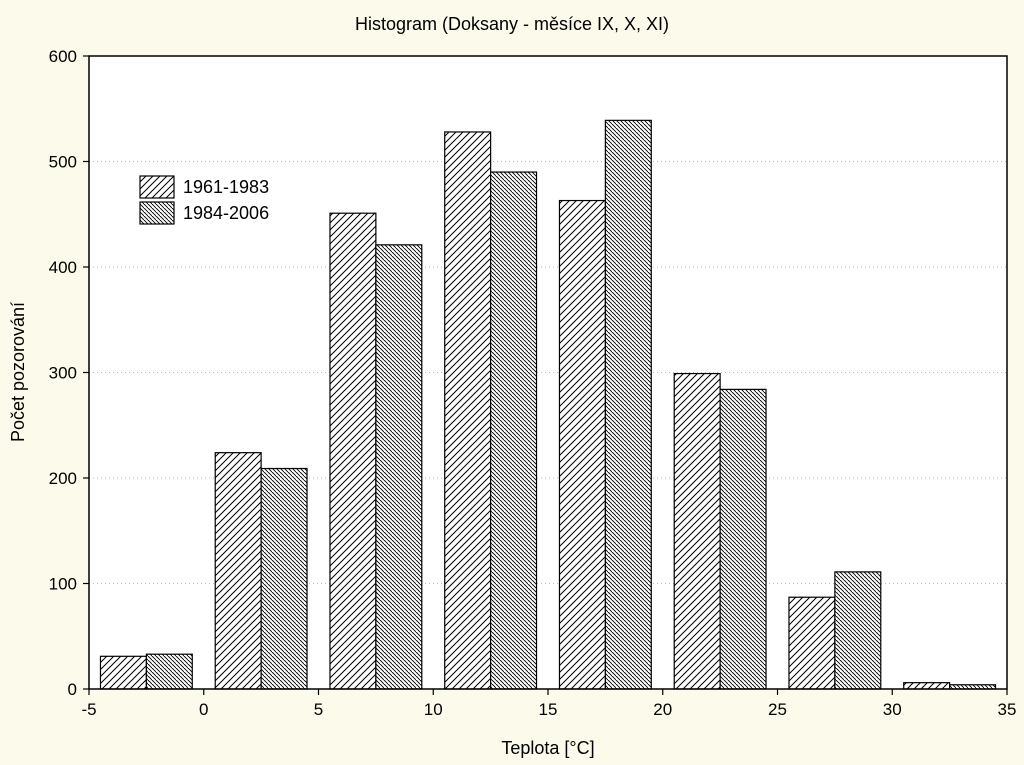 This screenshot has width=1024, height=765. What do you see at coordinates (157, 213) in the screenshot?
I see `legend-swatch-1984-2006` at bounding box center [157, 213].